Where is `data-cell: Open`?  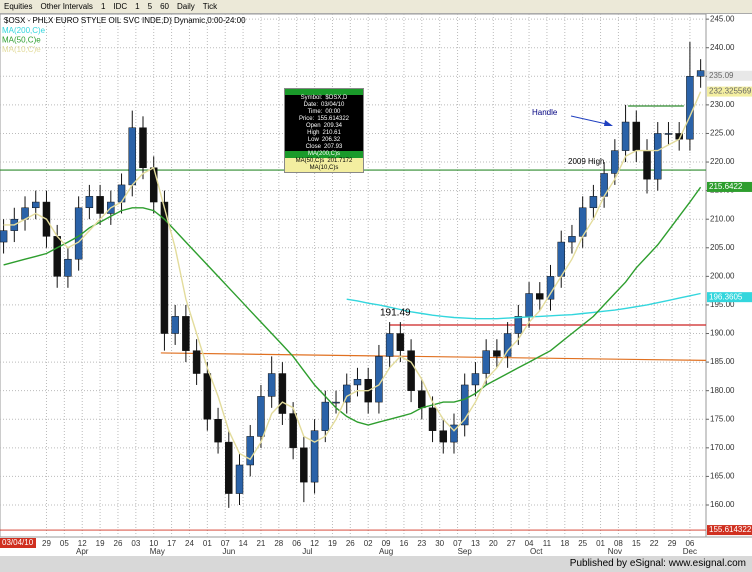 data-cell: Open is located at coordinates (313, 126).